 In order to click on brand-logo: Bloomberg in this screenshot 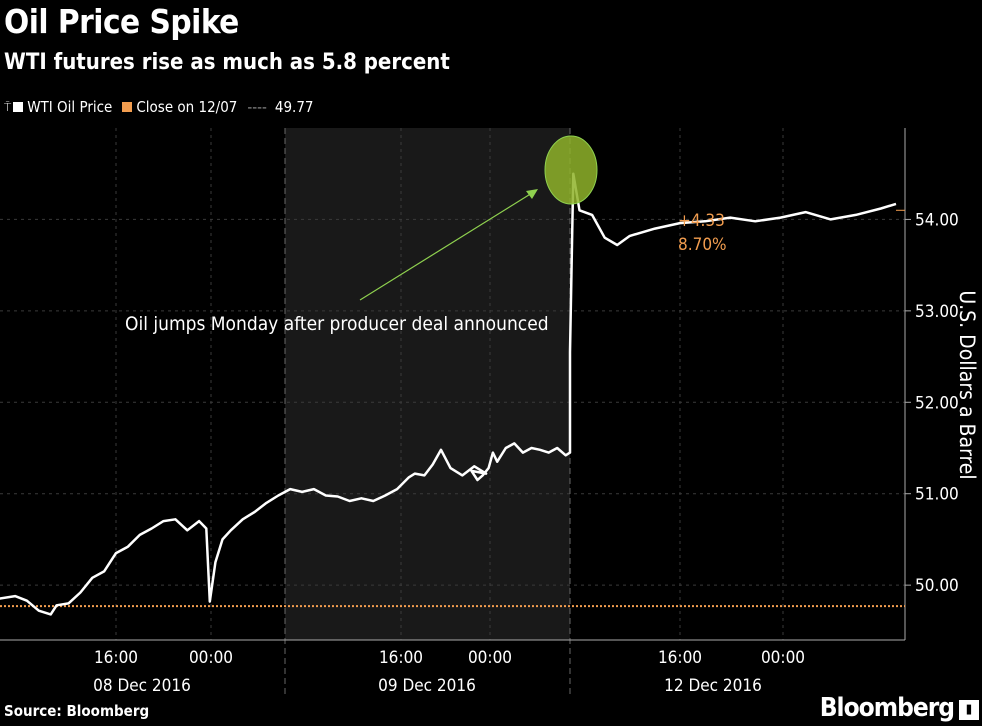, I will do `click(887, 708)`.